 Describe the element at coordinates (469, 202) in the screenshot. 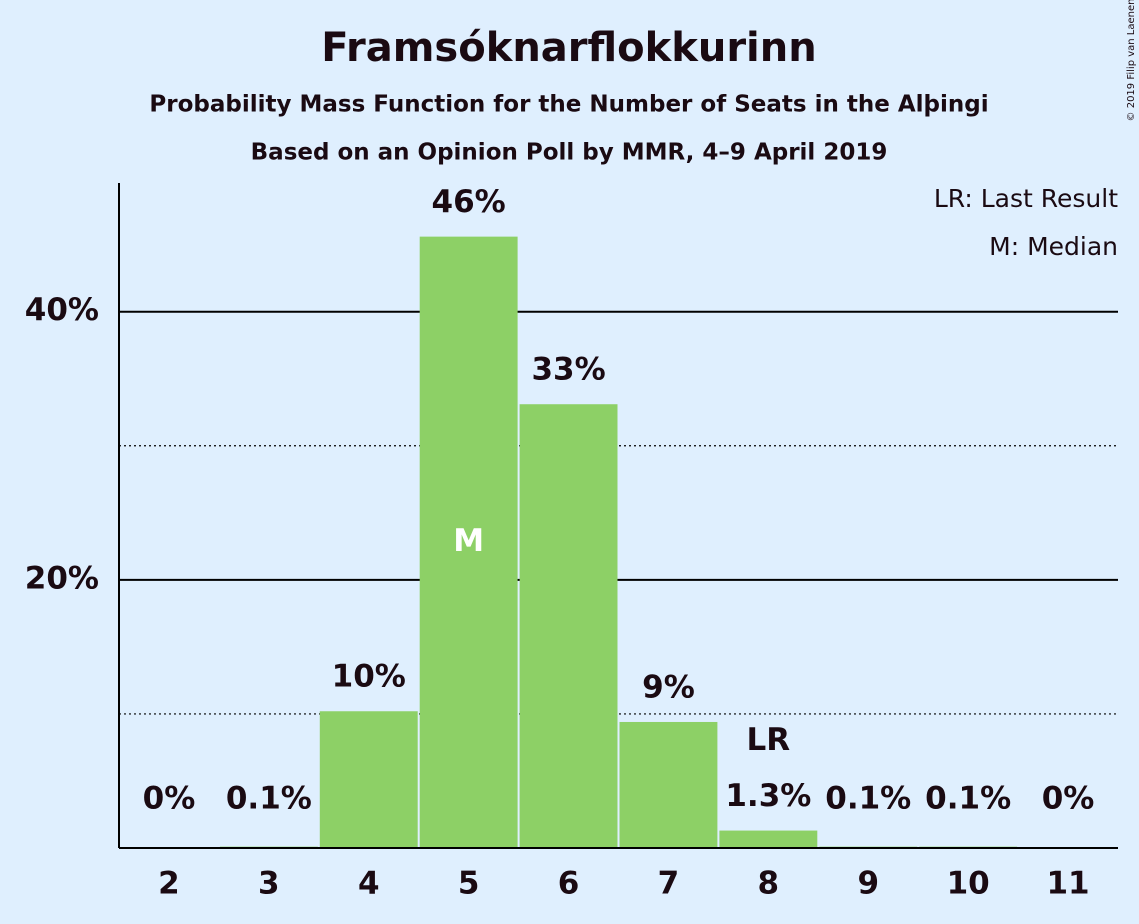

I see `value-label: 46%` at that location.